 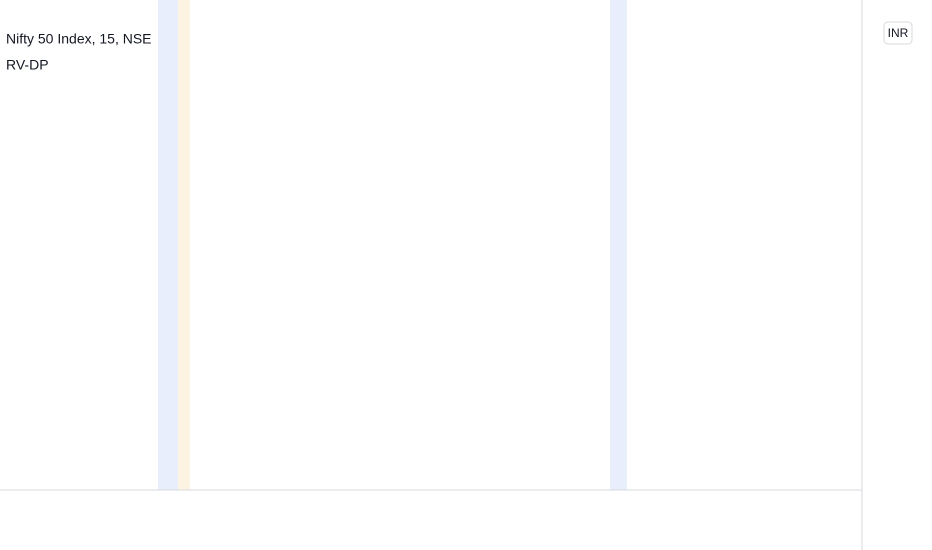 What do you see at coordinates (27, 65) in the screenshot?
I see `indicator-name: RV-DP` at bounding box center [27, 65].